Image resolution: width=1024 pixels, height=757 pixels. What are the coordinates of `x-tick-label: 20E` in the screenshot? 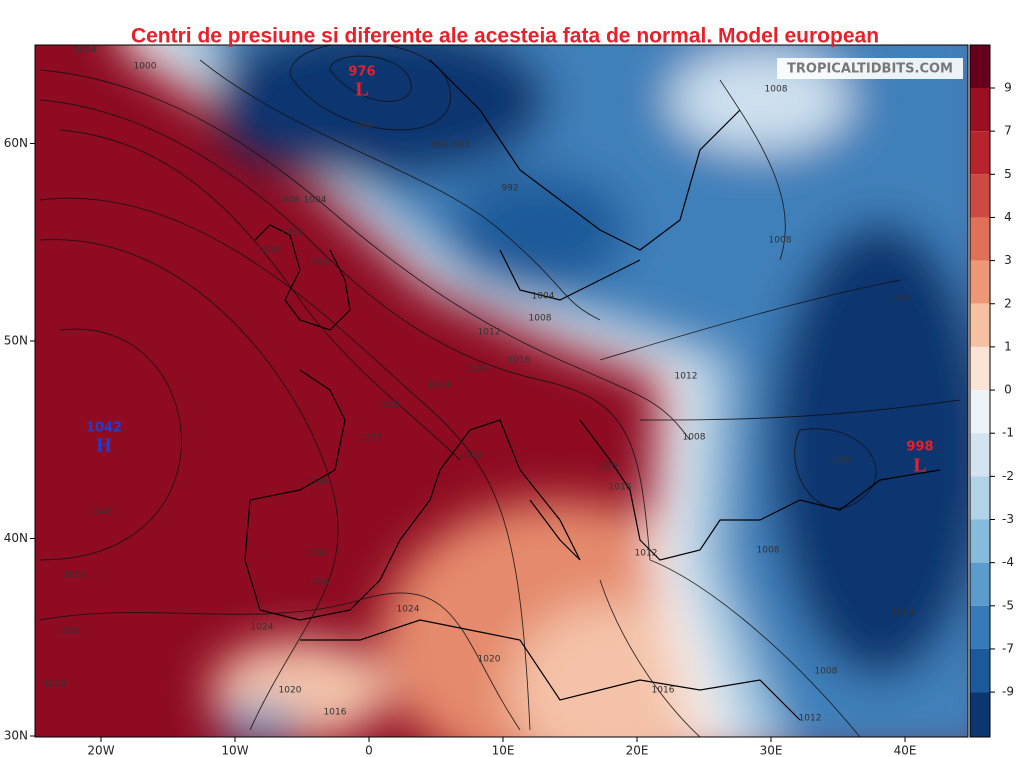 It's located at (637, 750).